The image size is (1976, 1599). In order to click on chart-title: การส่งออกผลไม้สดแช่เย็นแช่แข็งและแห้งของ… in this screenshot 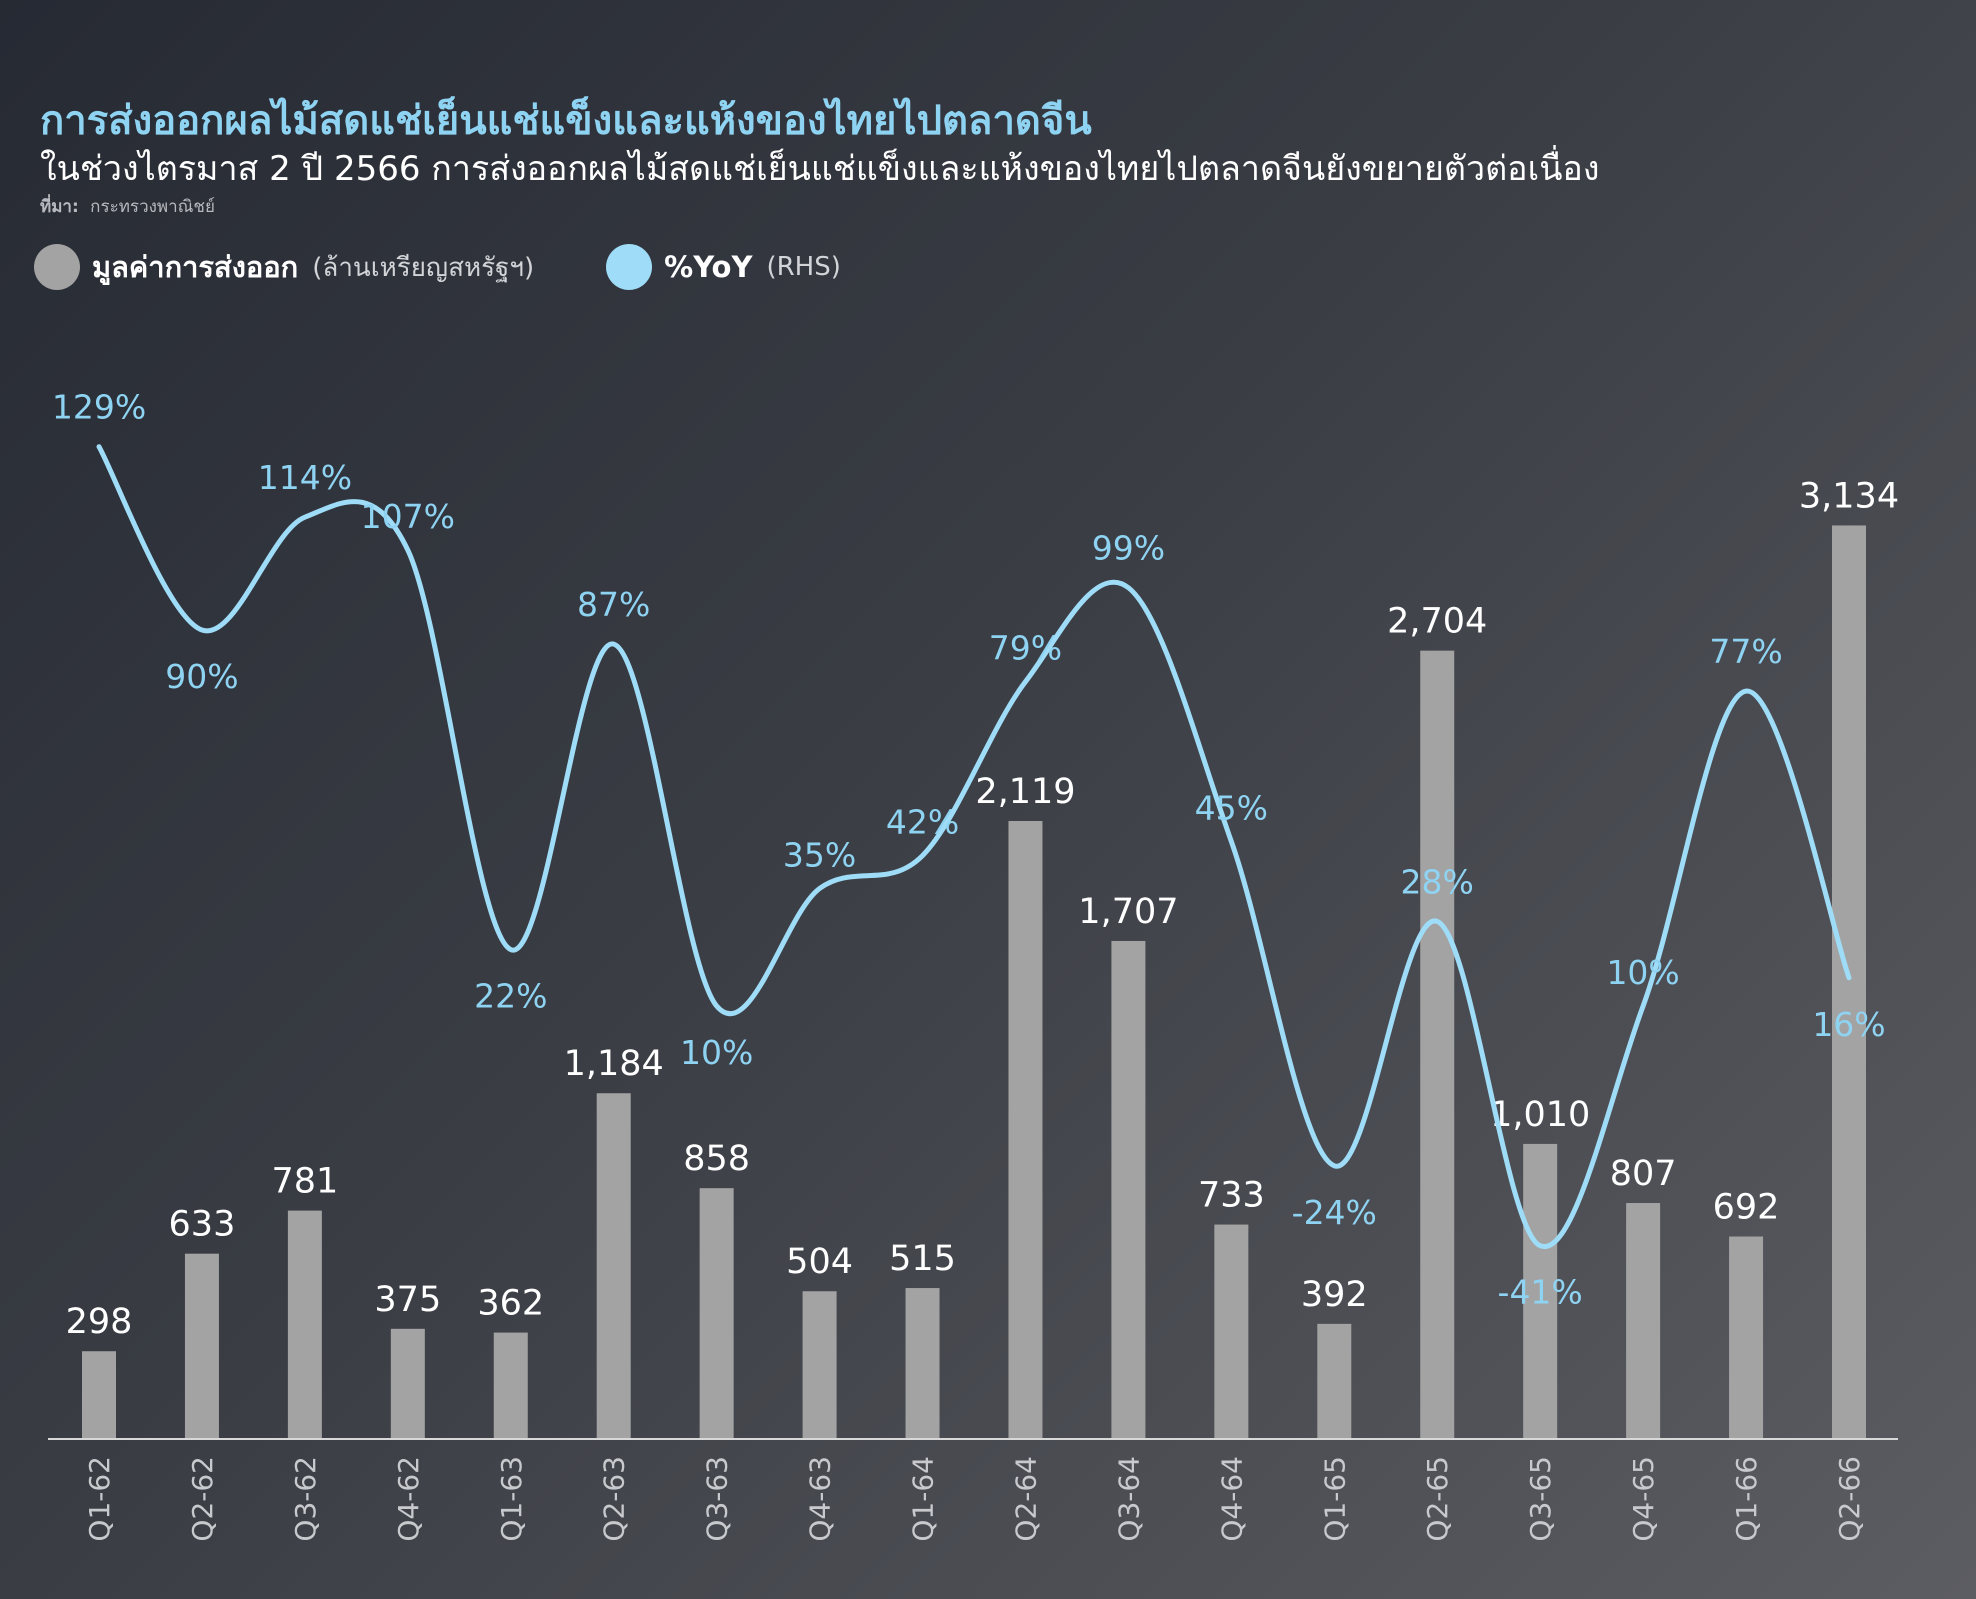, I will do `click(566, 121)`.